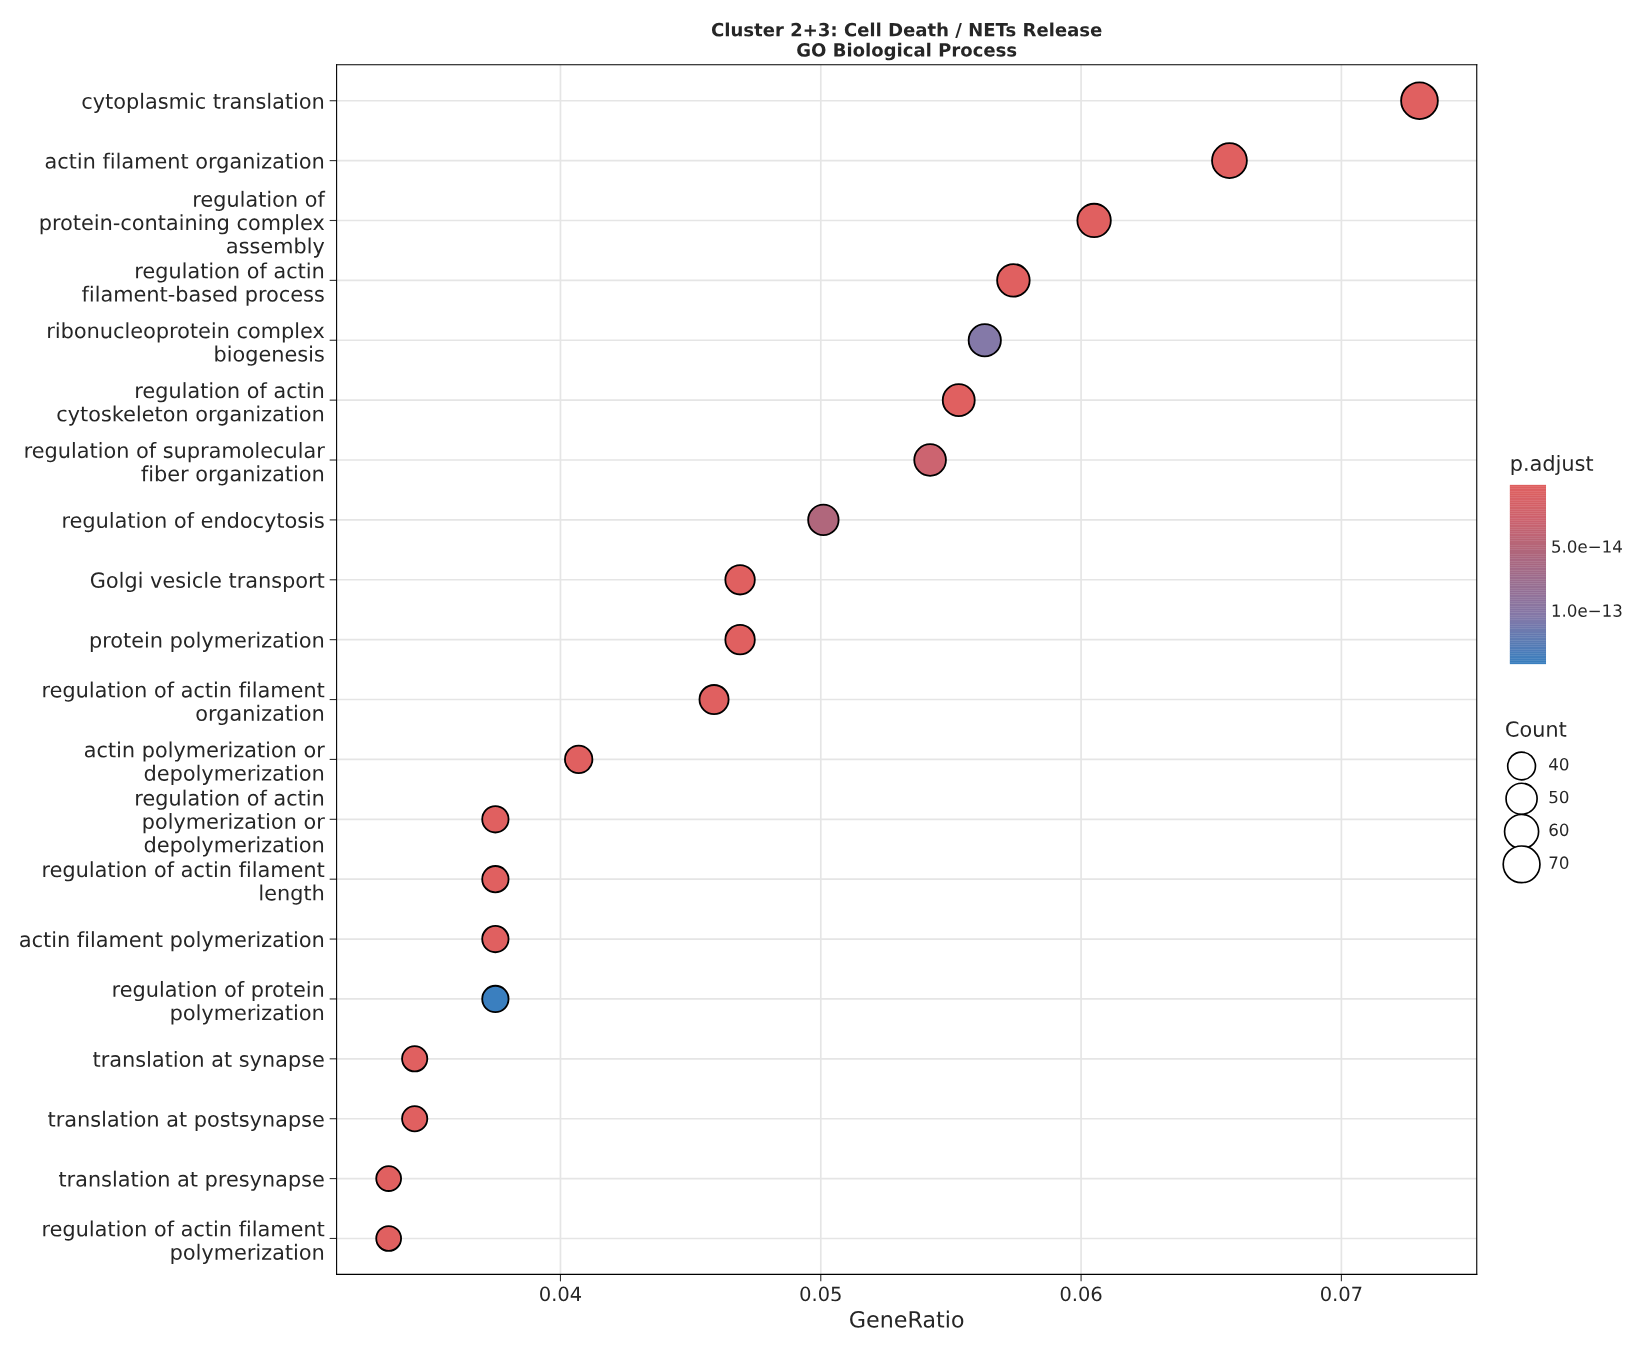  What do you see at coordinates (207, 582) in the screenshot?
I see `y-tick-label: Golgi vesicle transport` at bounding box center [207, 582].